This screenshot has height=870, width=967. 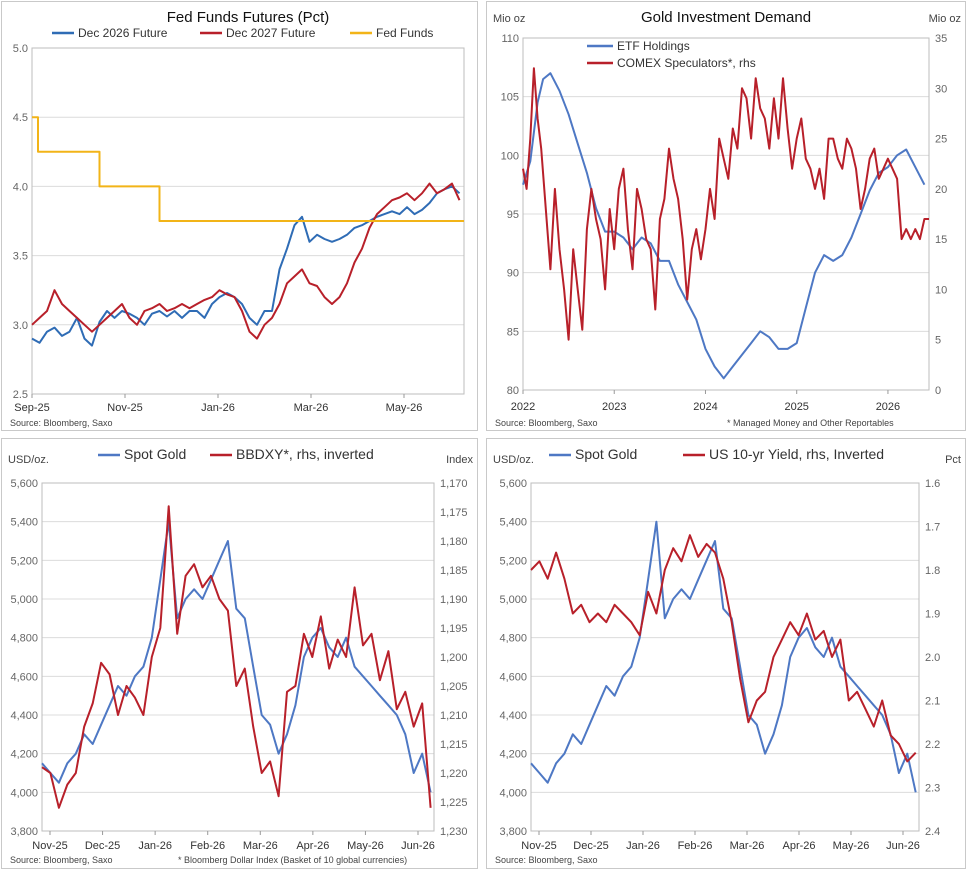 I want to click on legend-label: Dec 2026 Future, so click(x=123, y=33).